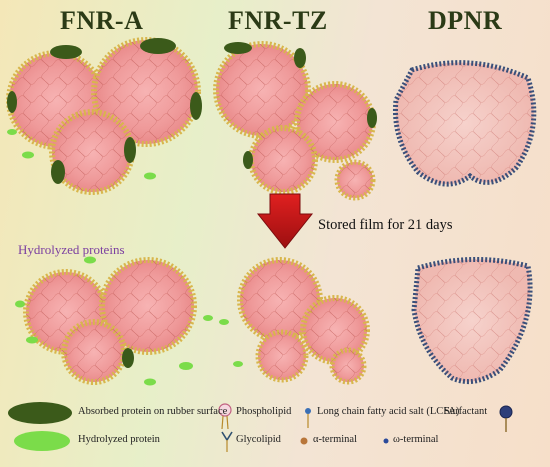 The width and height of the screenshot is (550, 467). I want to click on lcfa-icon, so click(308, 418).